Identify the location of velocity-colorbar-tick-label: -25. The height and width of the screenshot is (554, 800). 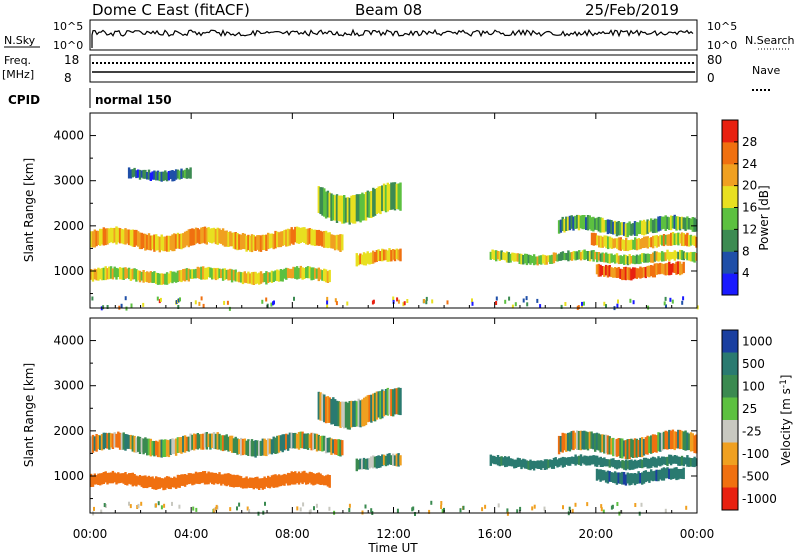
(752, 431).